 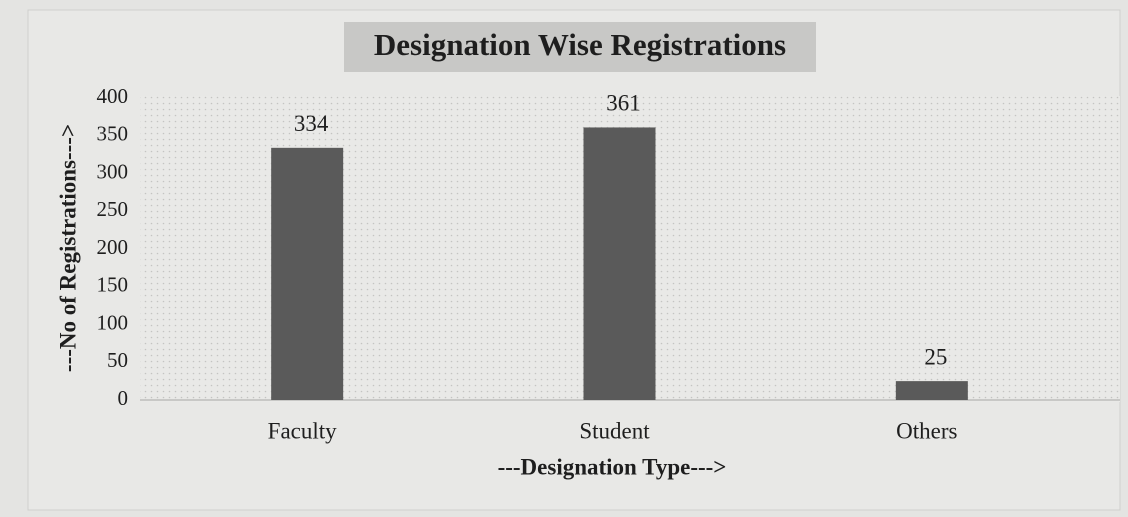 I want to click on y-tick-label: 200, so click(x=113, y=247).